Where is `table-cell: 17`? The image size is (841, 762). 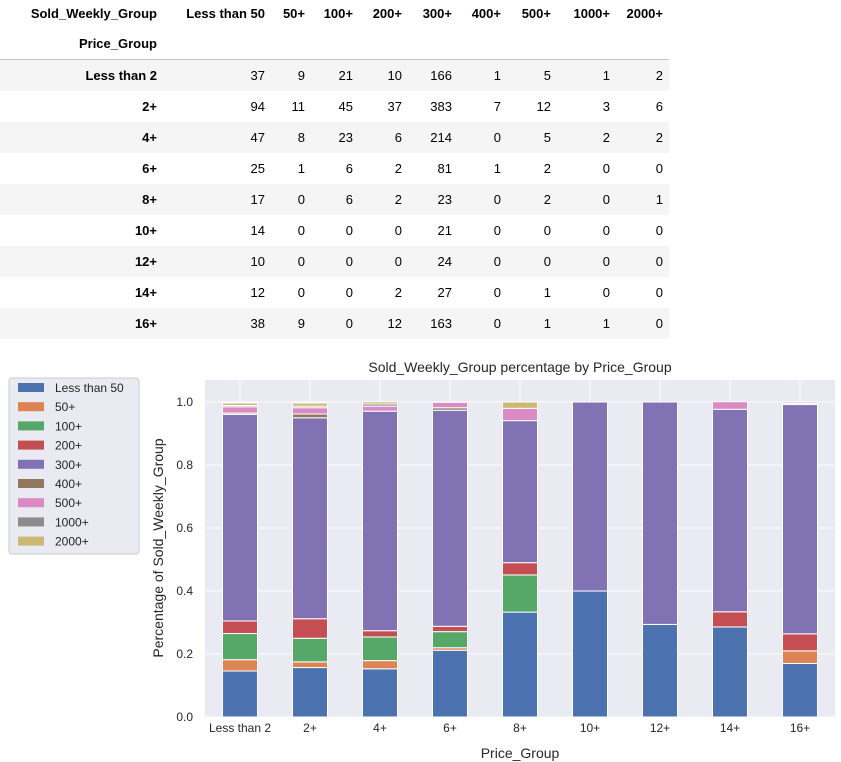
table-cell: 17 is located at coordinates (257, 199).